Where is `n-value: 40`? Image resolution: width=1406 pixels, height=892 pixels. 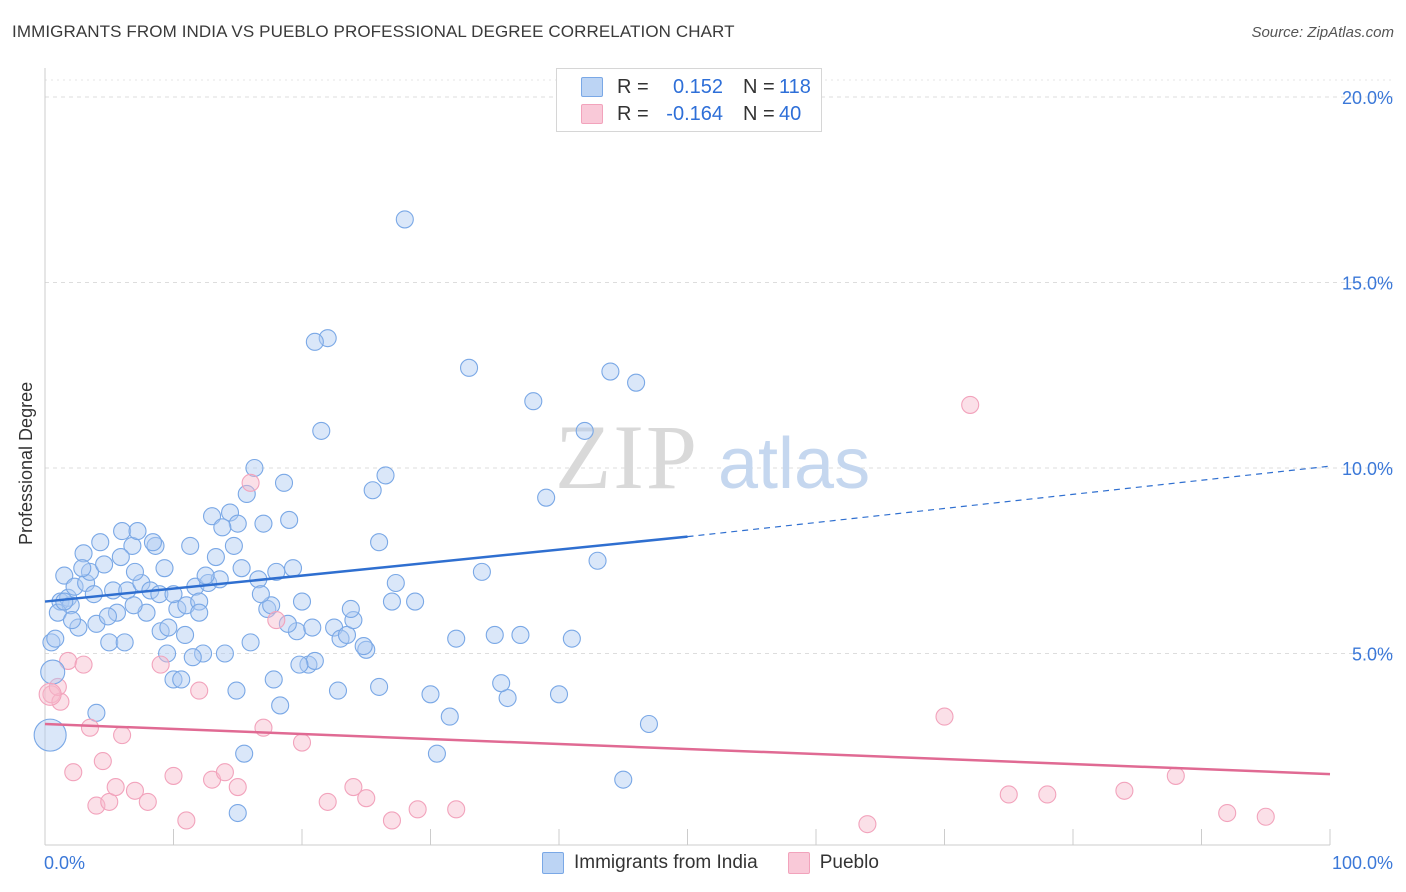 n-value: 40 is located at coordinates (790, 113).